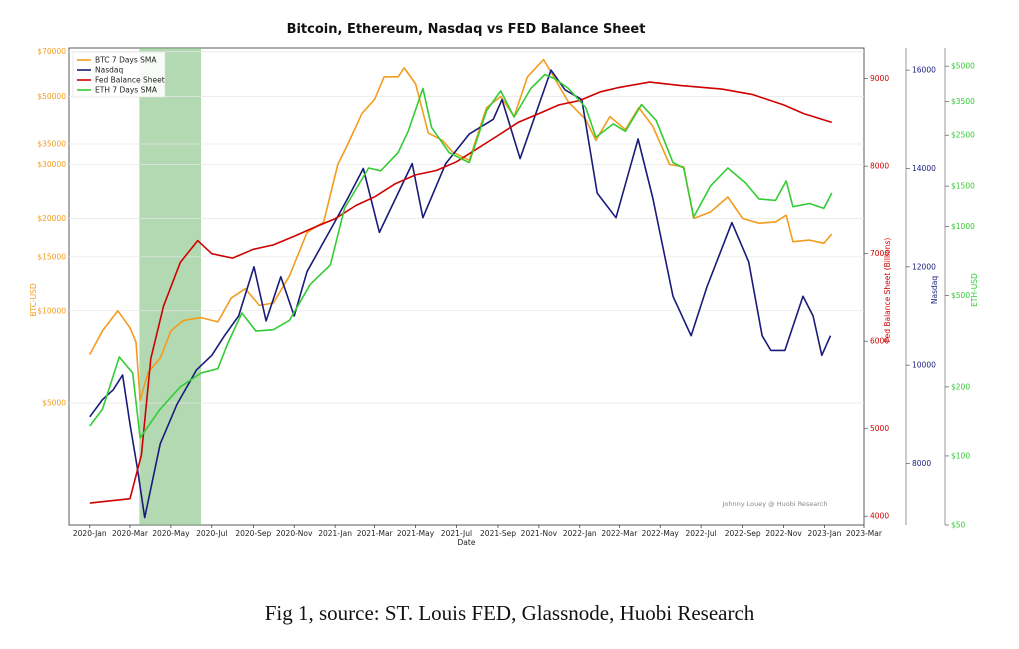 The image size is (1019, 649). Describe the element at coordinates (456, 533) in the screenshot. I see `x-tick-label: 2021-Jul` at that location.